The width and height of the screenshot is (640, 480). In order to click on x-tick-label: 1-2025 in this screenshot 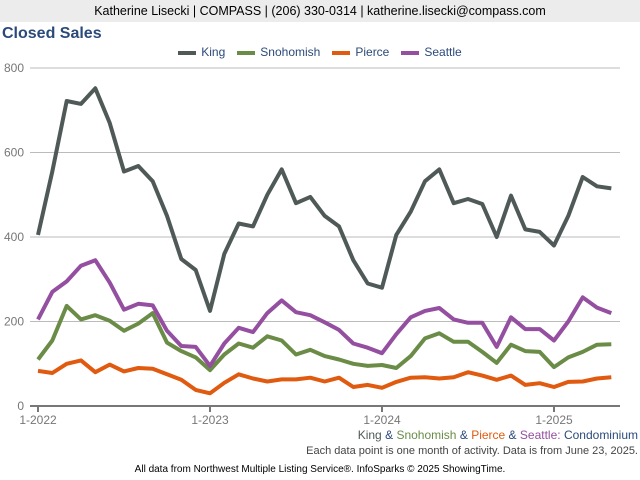, I will do `click(554, 420)`.